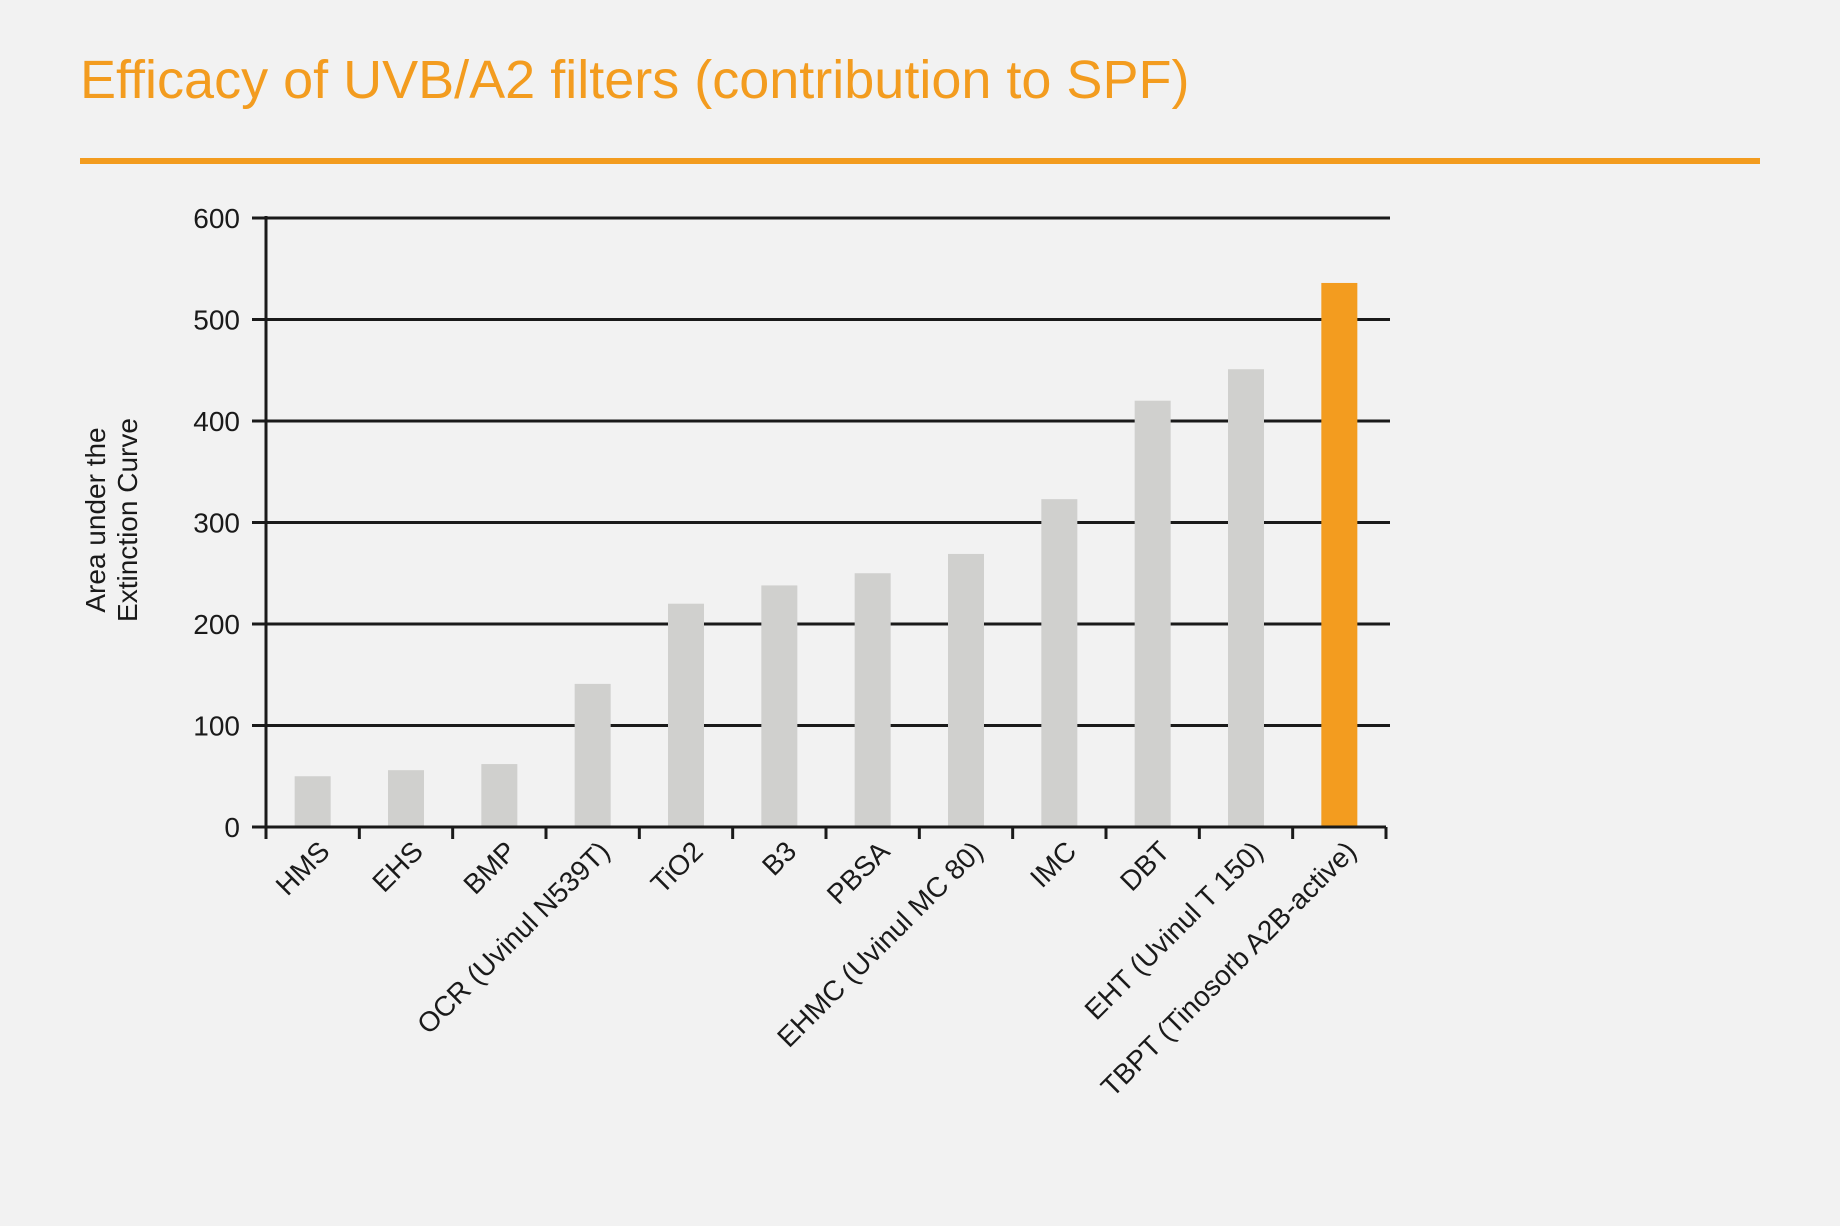  I want to click on x-tick-label: DBT, so click(1145, 866).